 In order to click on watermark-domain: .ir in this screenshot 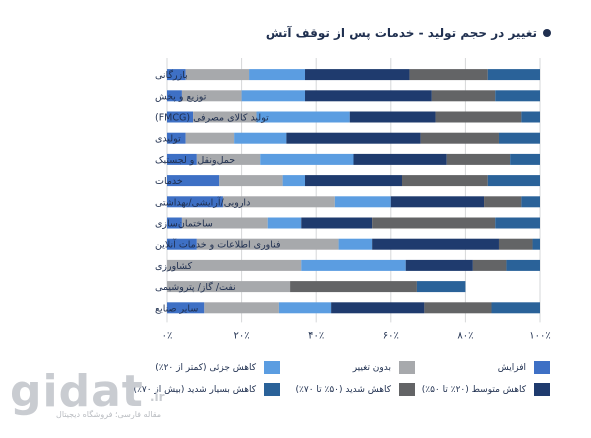, I will do `click(157, 397)`.